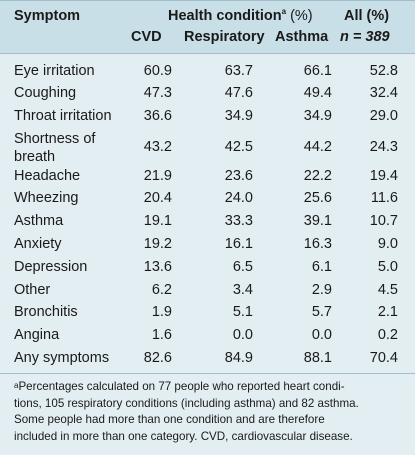 The width and height of the screenshot is (415, 455). I want to click on value-all: 52.8, so click(383, 71).